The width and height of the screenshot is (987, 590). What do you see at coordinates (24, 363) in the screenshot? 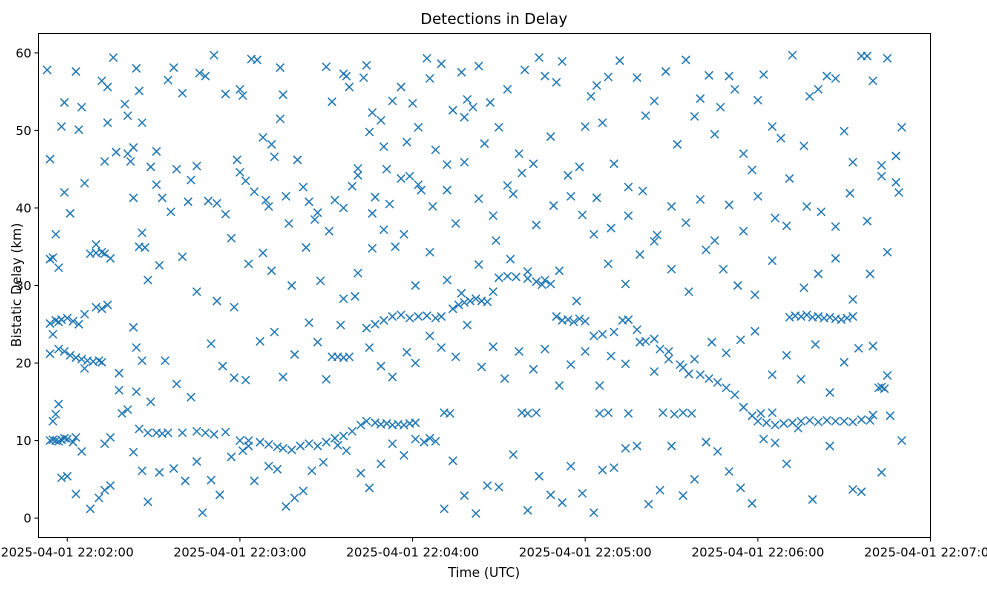
I see `y-tick-label: 20` at bounding box center [24, 363].